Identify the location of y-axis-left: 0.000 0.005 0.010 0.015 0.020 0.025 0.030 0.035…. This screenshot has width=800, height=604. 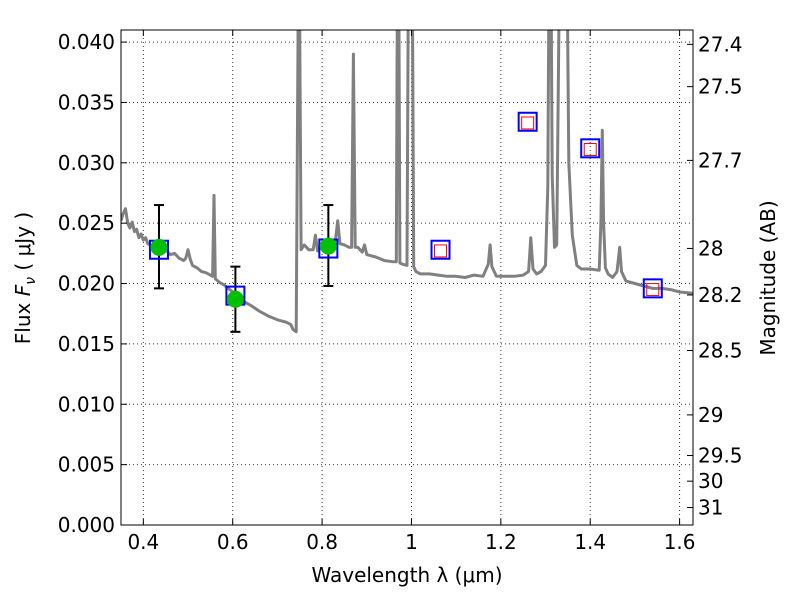
(92, 283).